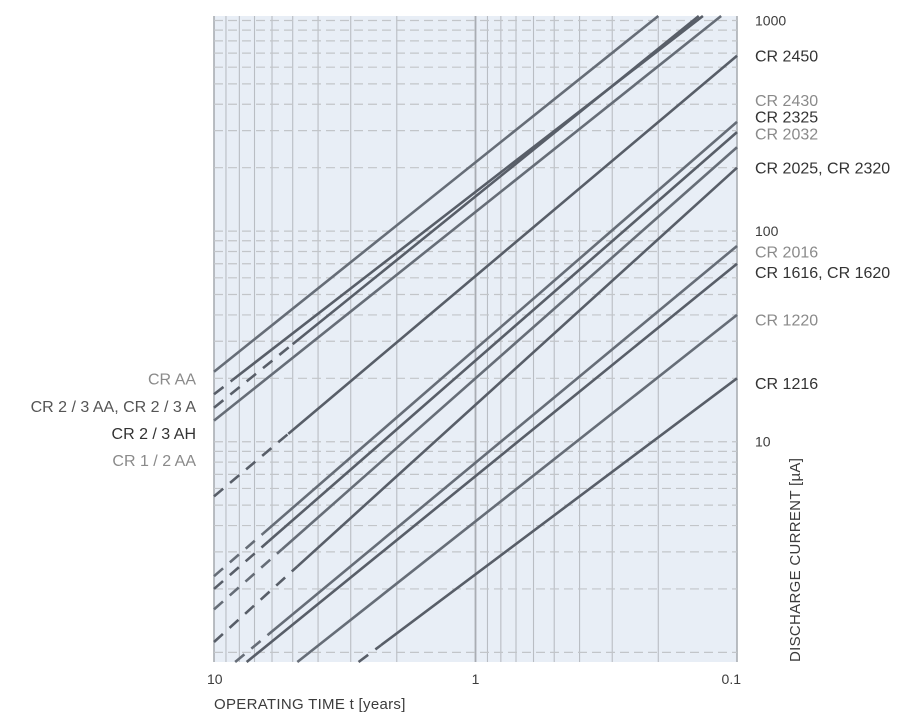 This screenshot has width=916, height=716. What do you see at coordinates (786, 101) in the screenshot?
I see `series-label-right: CR 2430` at bounding box center [786, 101].